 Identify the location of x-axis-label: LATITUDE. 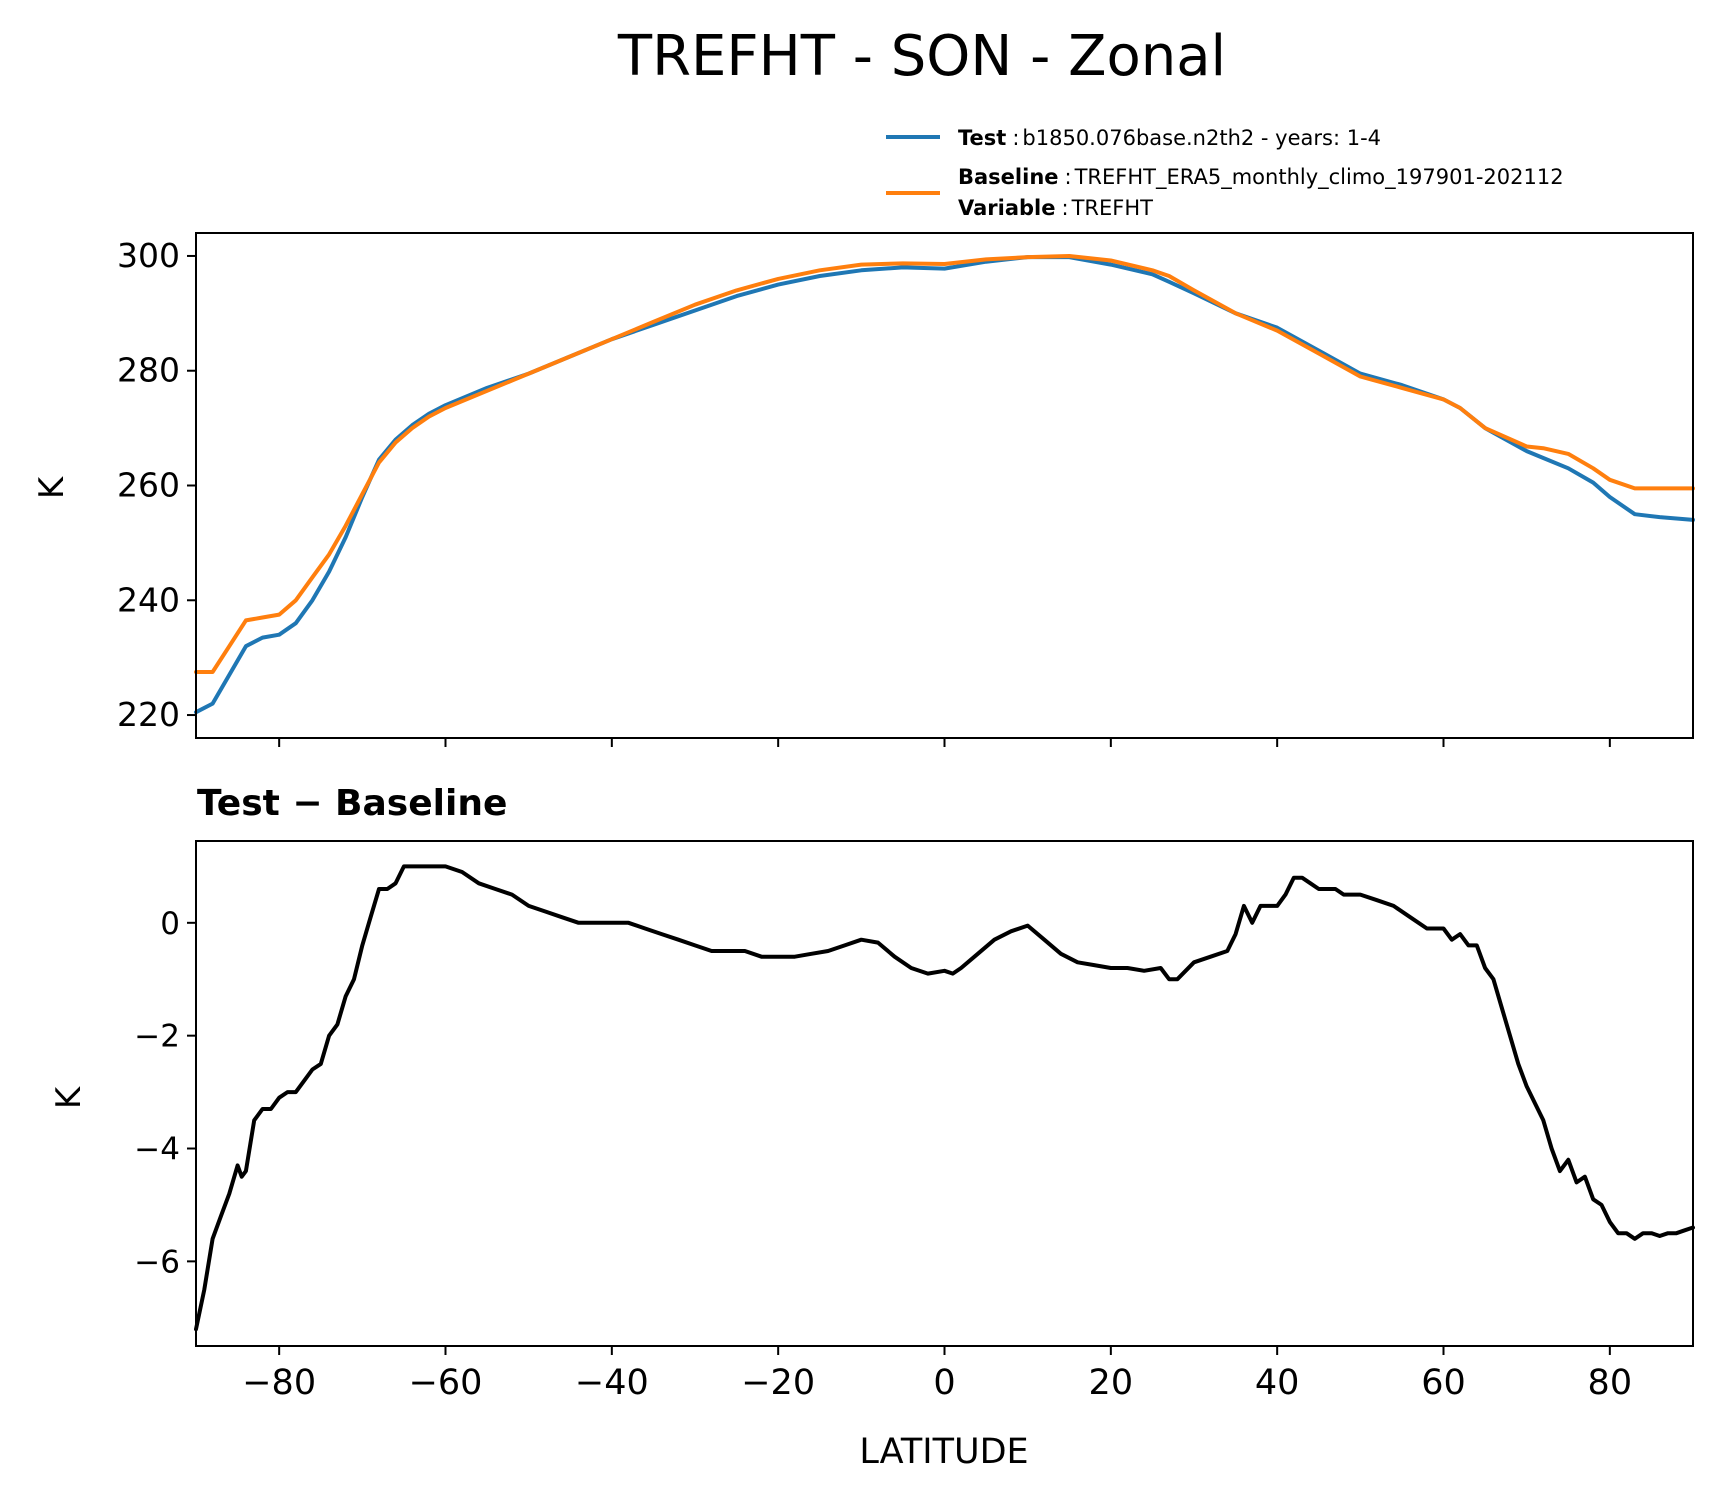
(943, 1452).